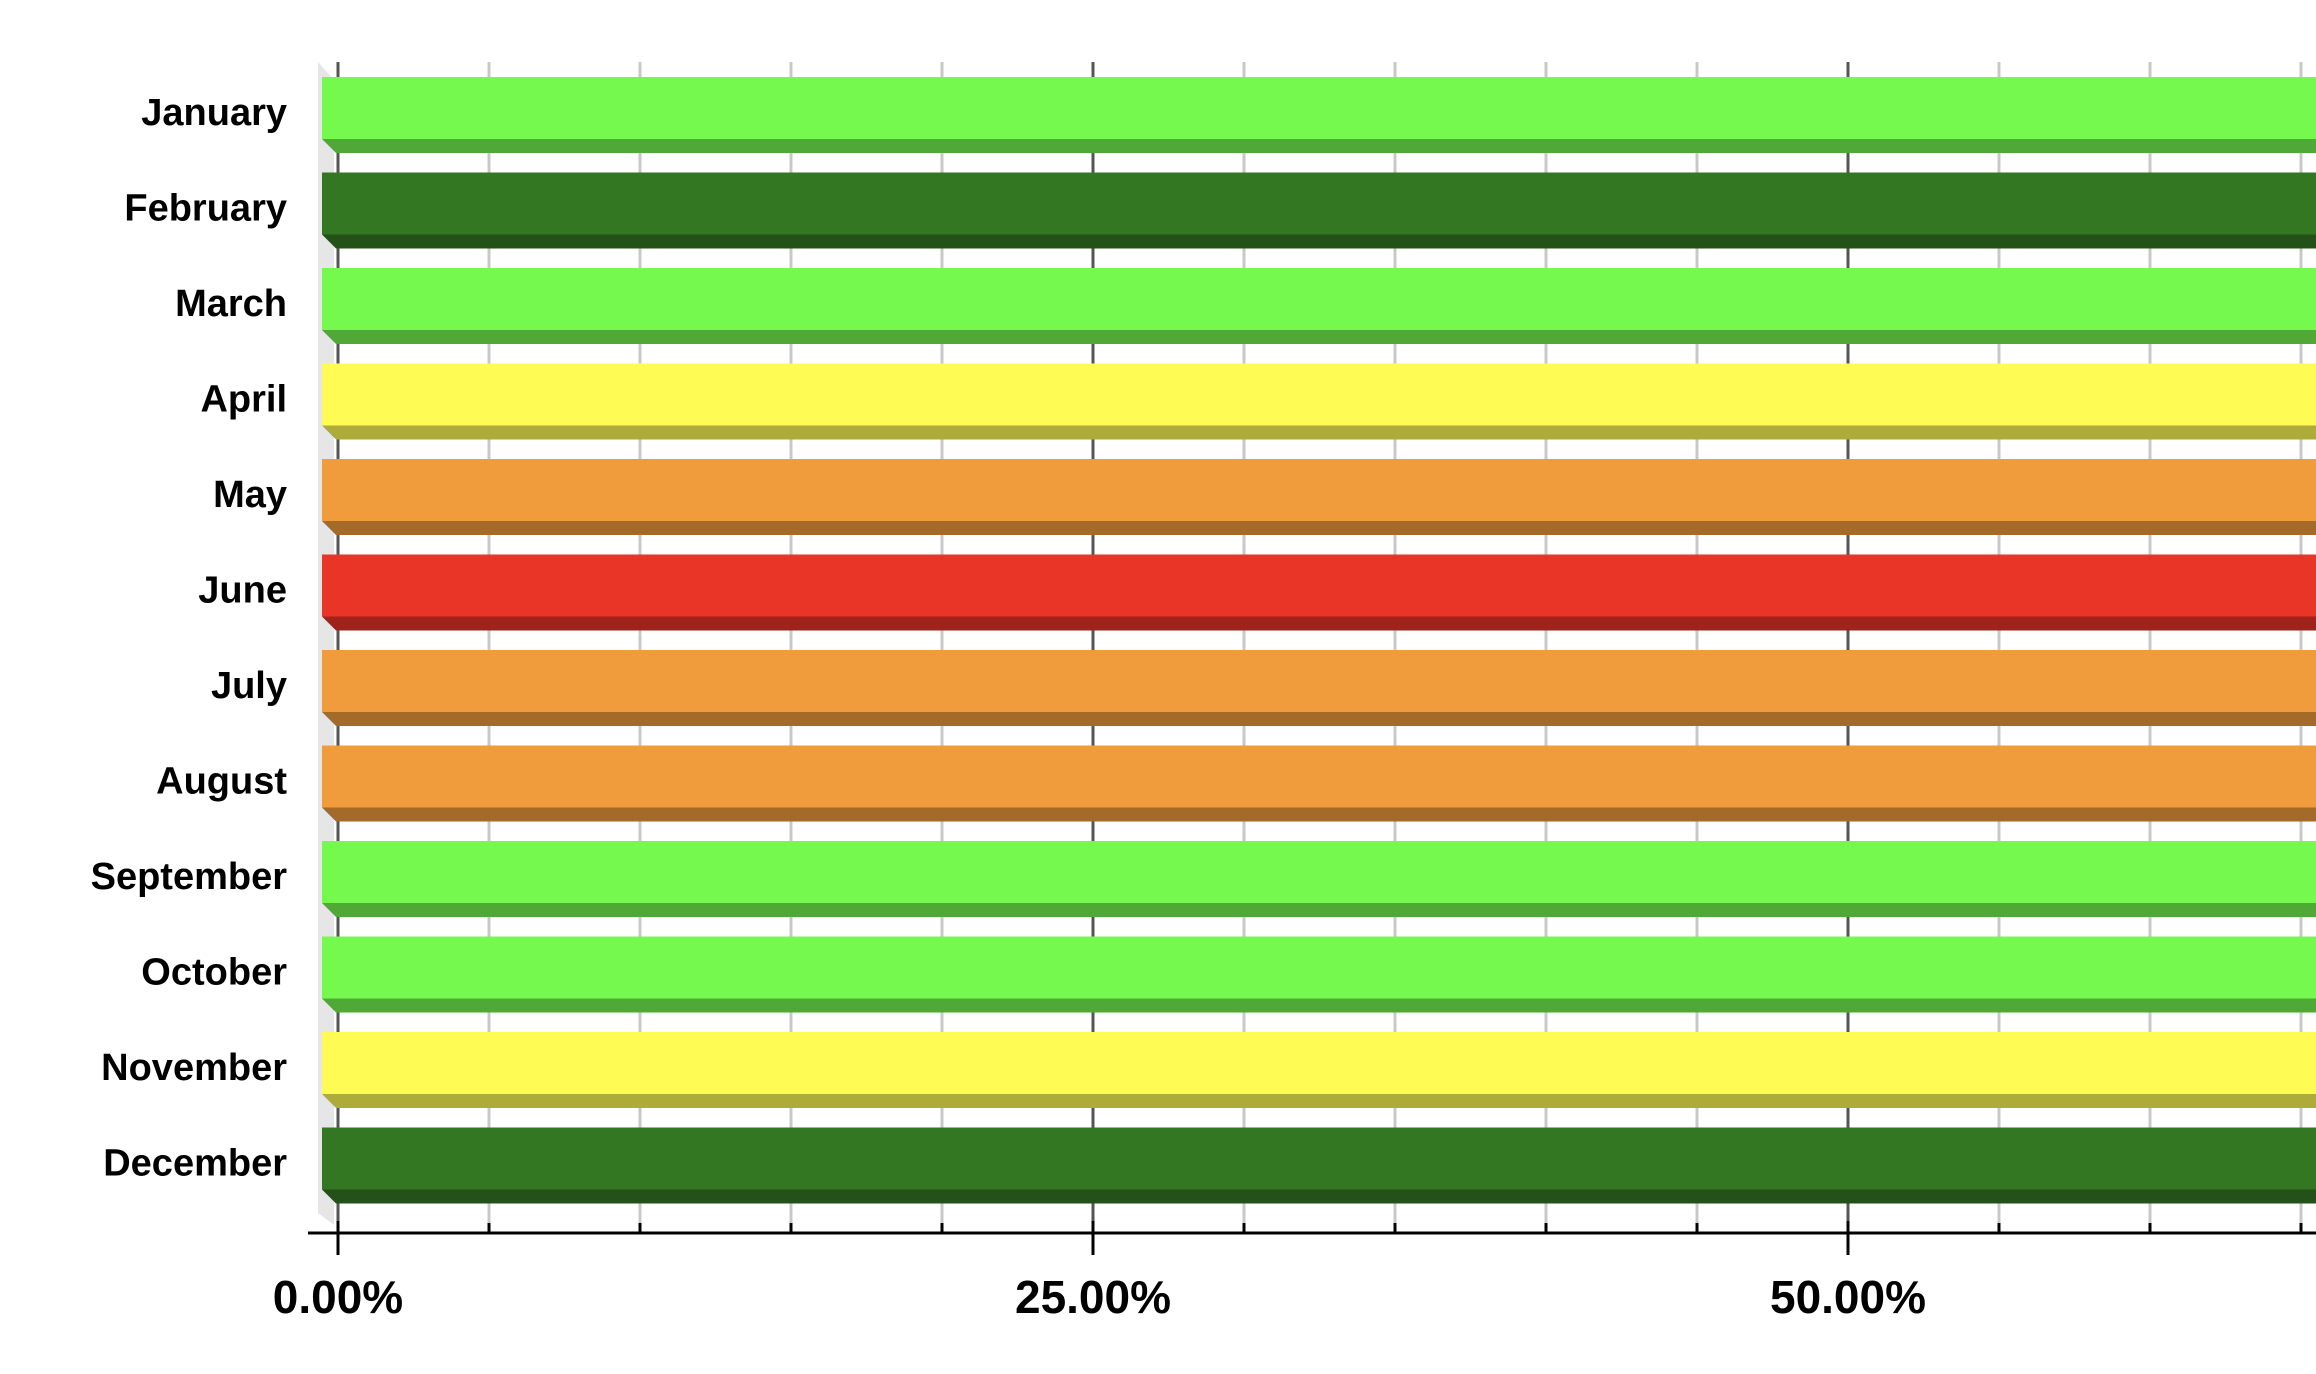 The width and height of the screenshot is (2316, 1374). I want to click on x-axis, so click(1312, 1238).